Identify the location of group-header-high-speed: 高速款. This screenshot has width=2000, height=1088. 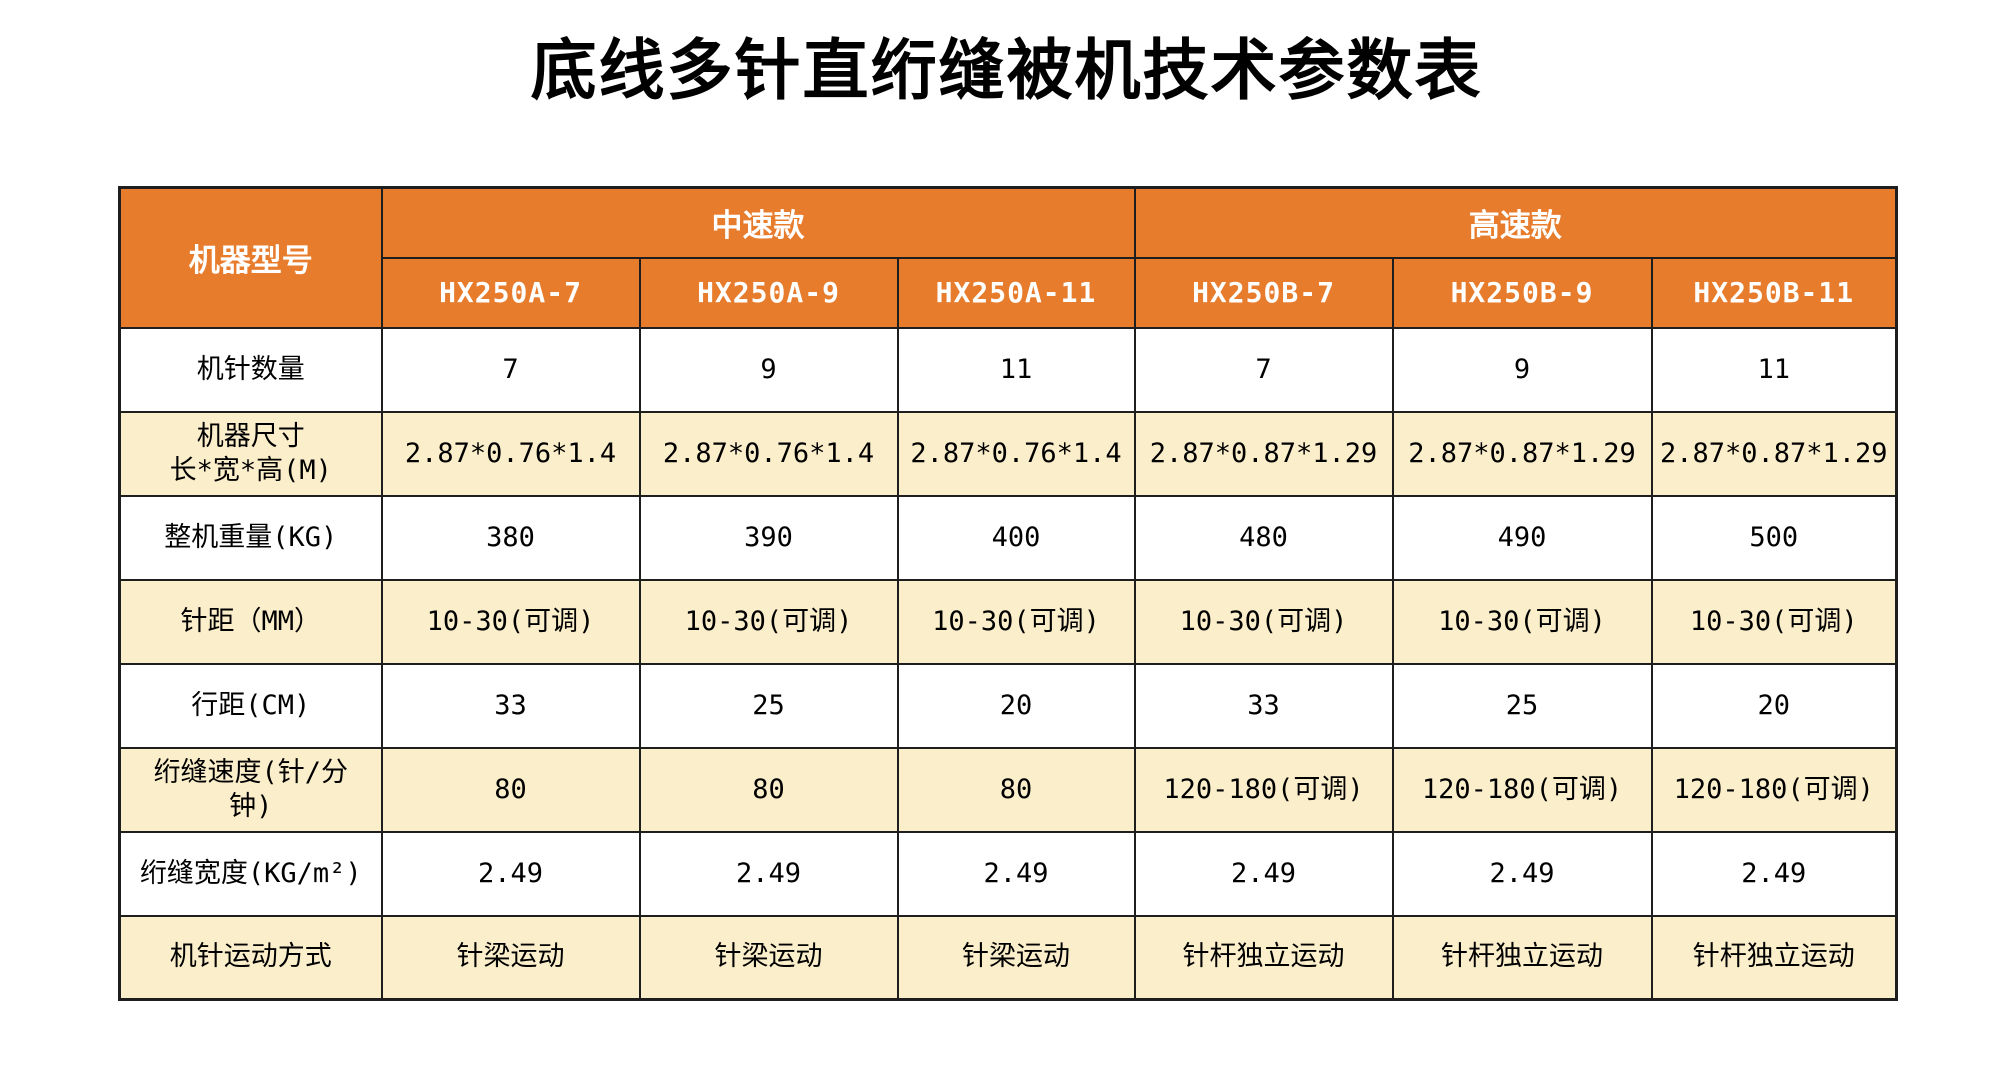
(1515, 222).